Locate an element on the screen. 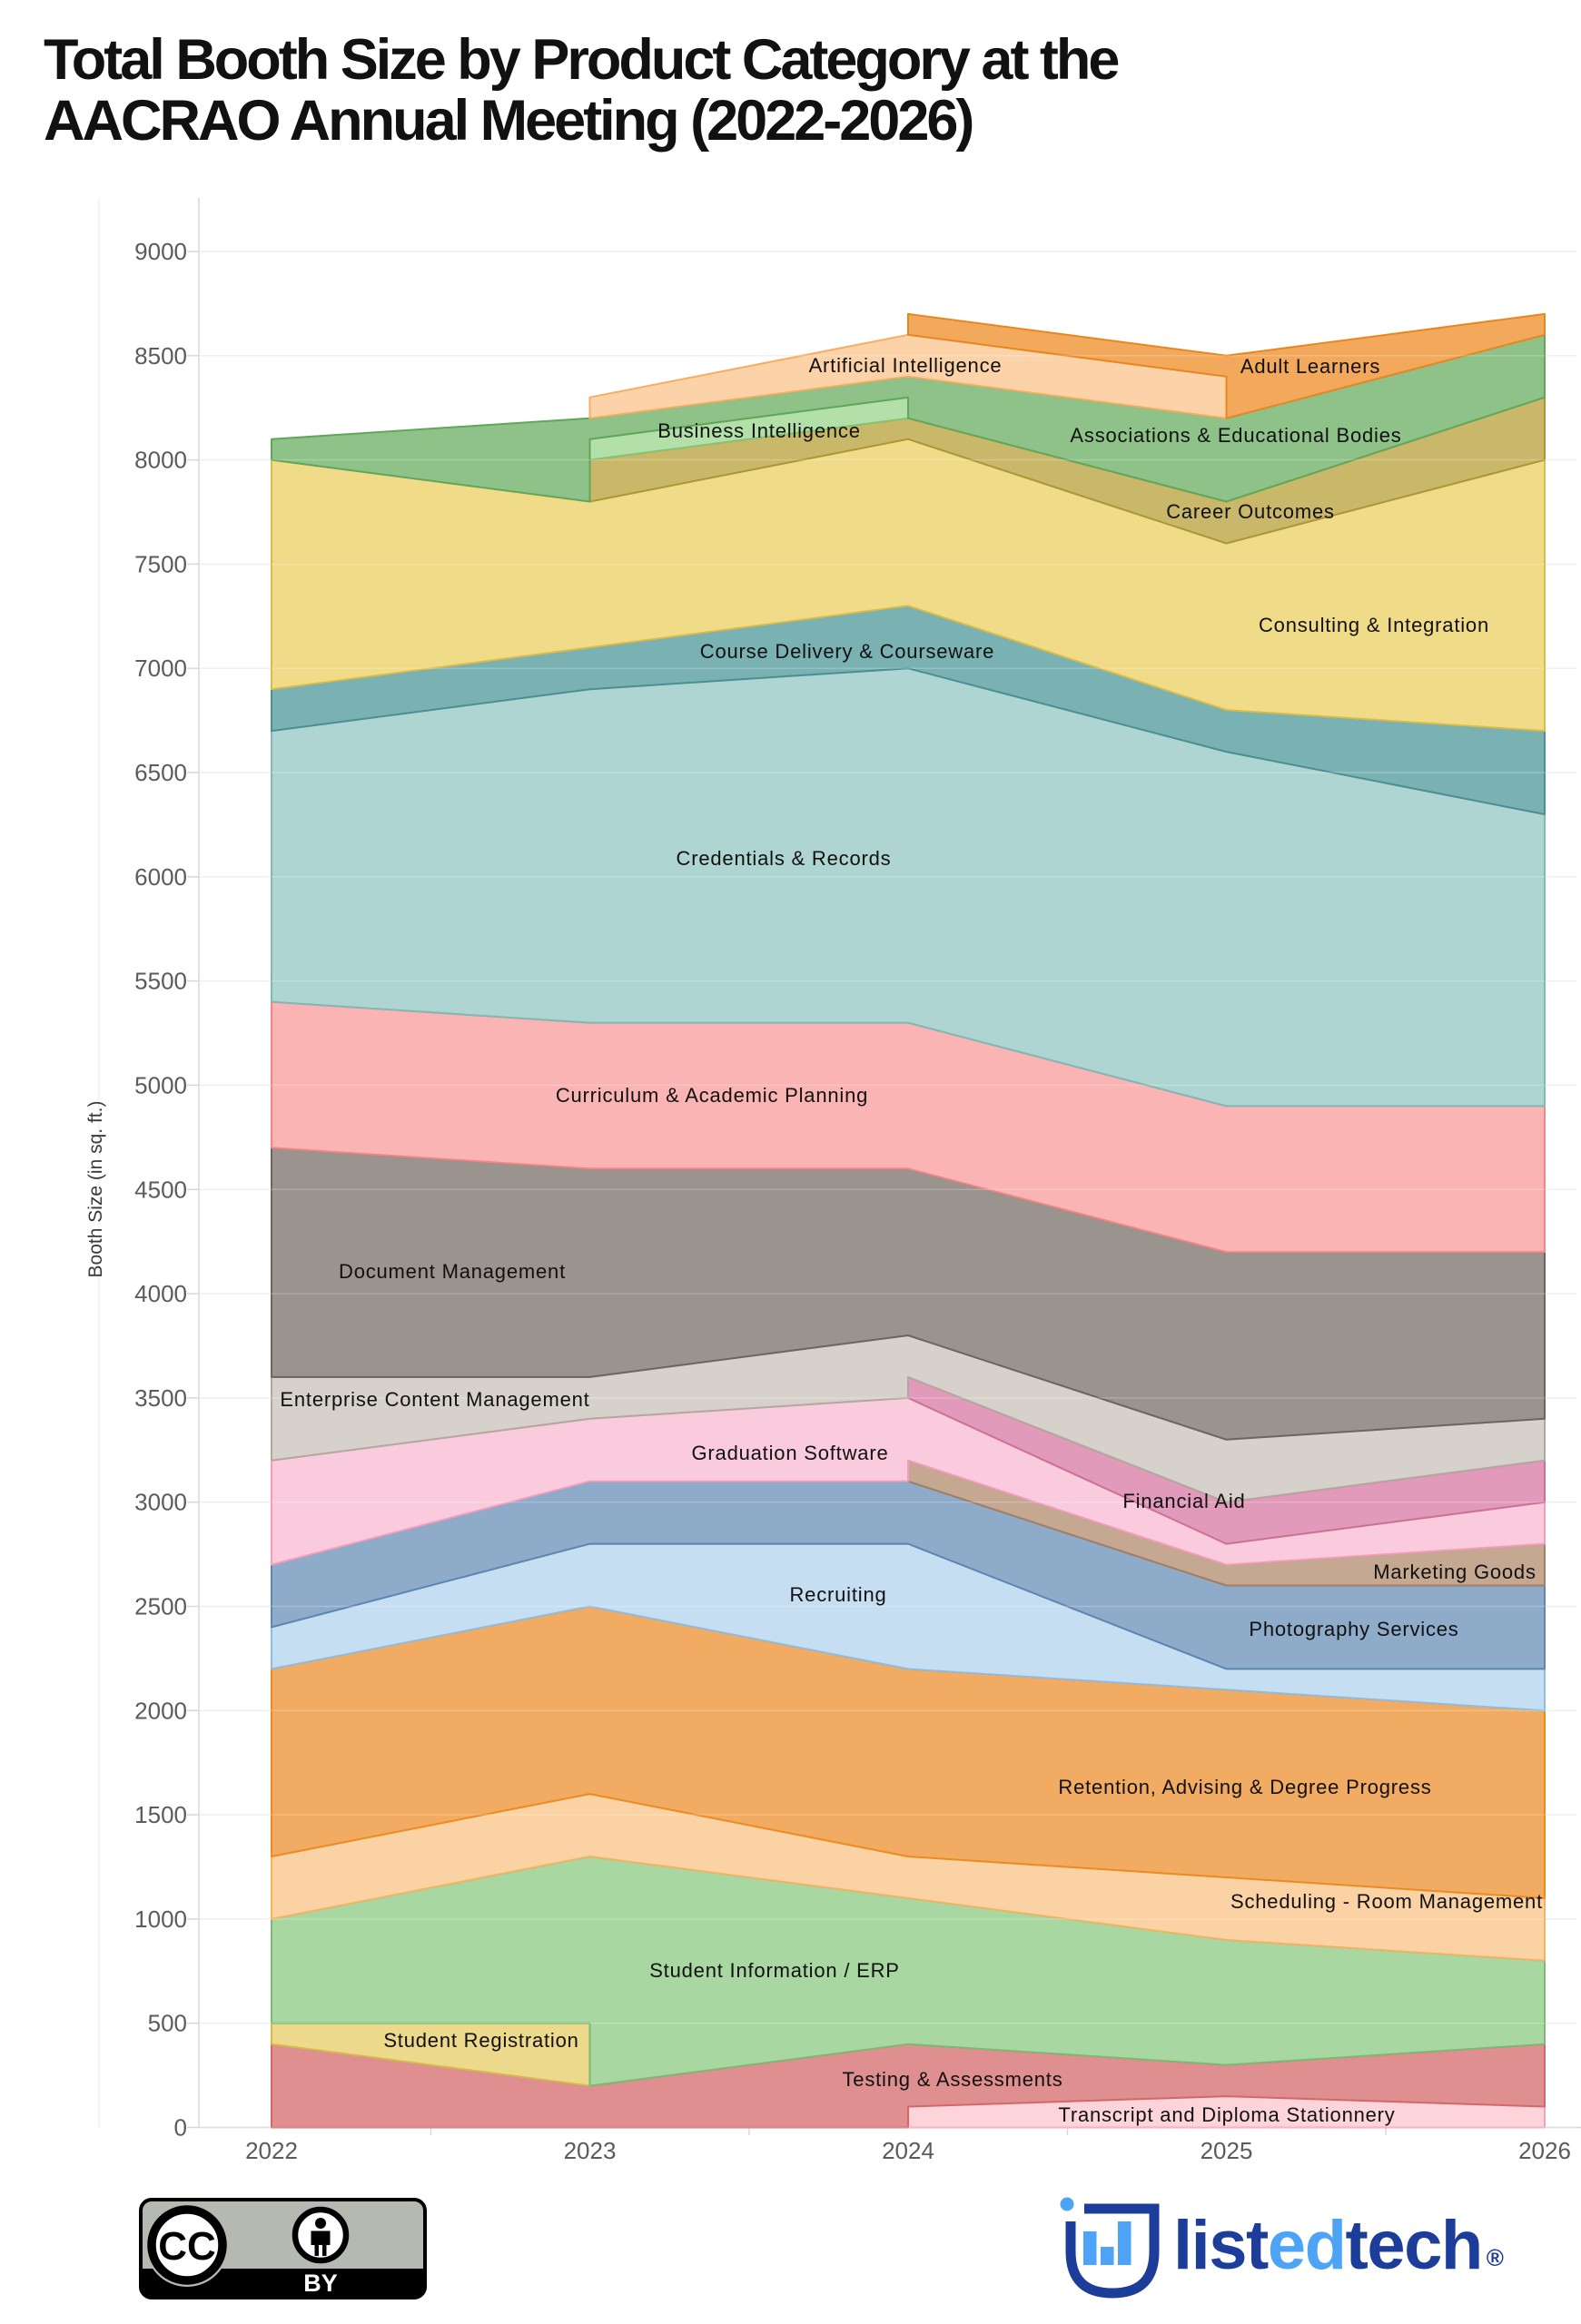 Image resolution: width=1581 pixels, height=2324 pixels. svg-text: 2022 is located at coordinates (271, 2150).